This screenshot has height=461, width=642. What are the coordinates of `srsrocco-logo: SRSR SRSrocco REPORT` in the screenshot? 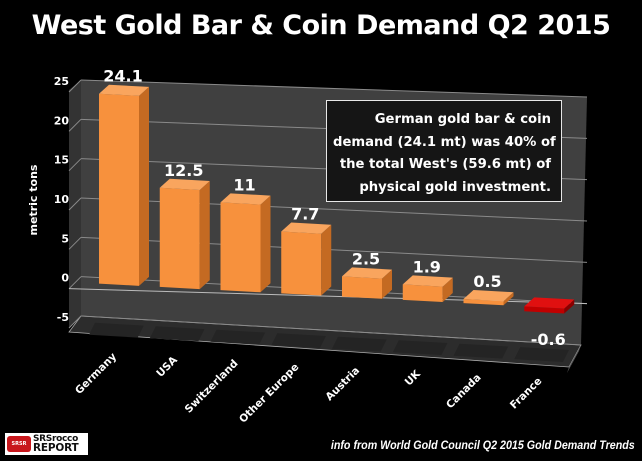 It's located at (46, 444).